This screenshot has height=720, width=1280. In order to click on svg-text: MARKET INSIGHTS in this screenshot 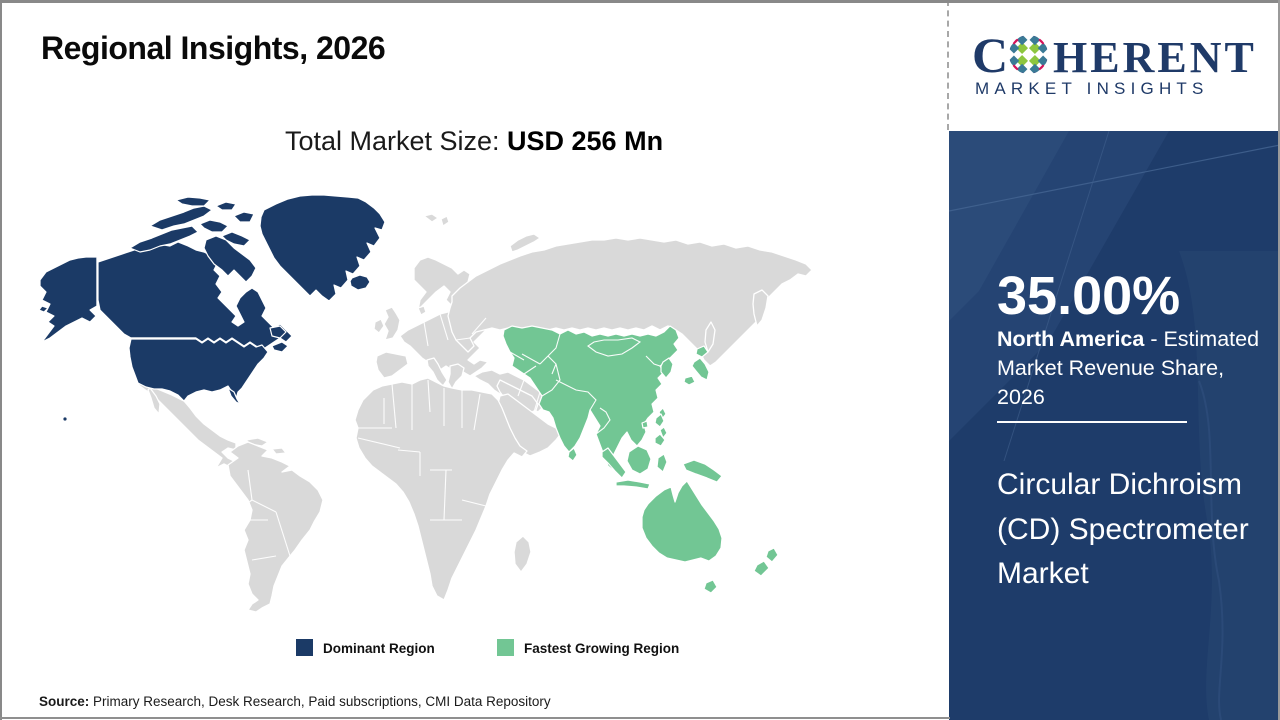, I will do `click(1092, 88)`.